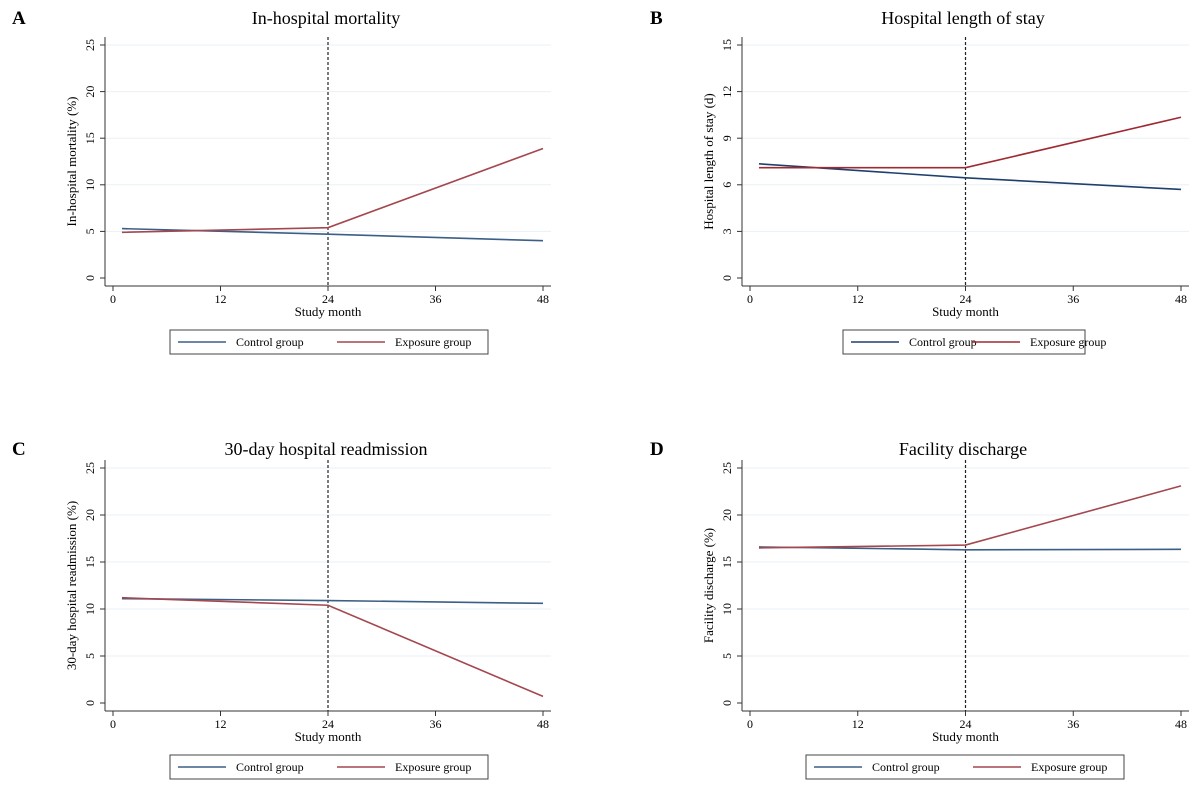  I want to click on chart-title: Facility discharge, so click(963, 449).